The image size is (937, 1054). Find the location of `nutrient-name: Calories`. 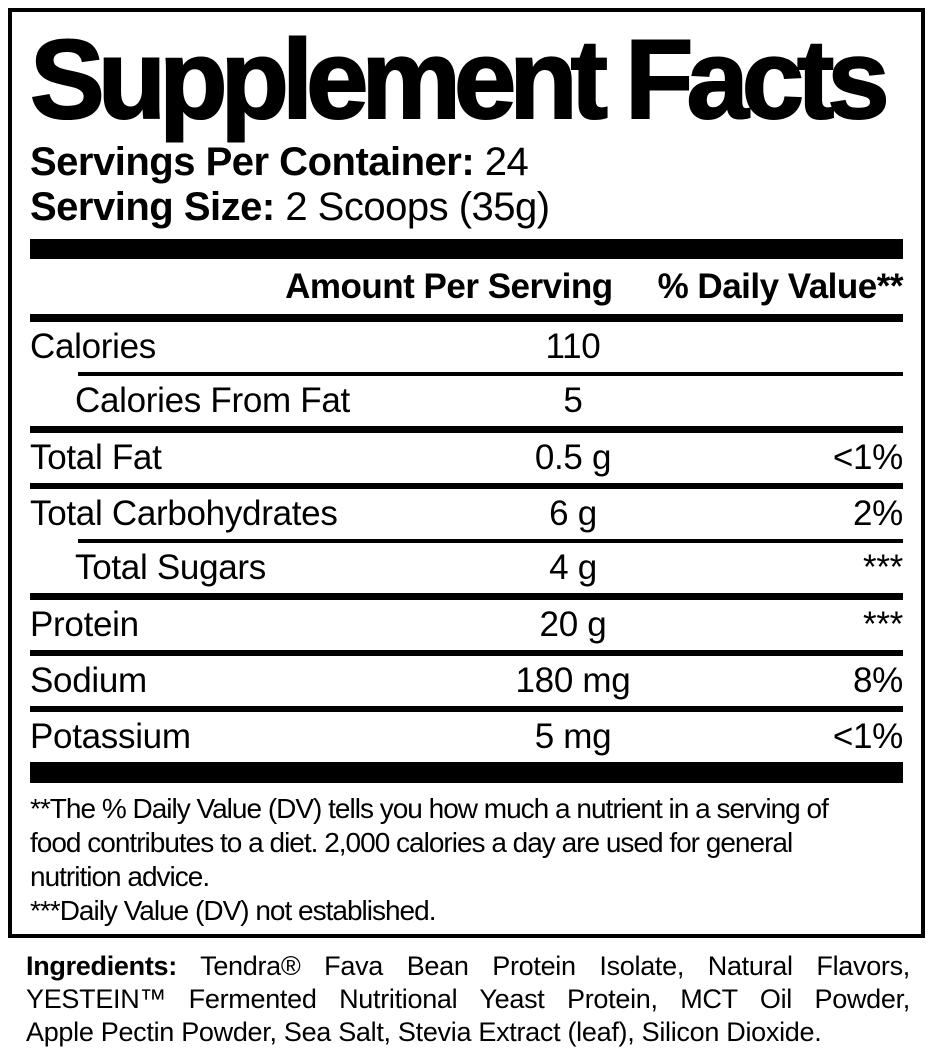

nutrient-name: Calories is located at coordinates (93, 346).